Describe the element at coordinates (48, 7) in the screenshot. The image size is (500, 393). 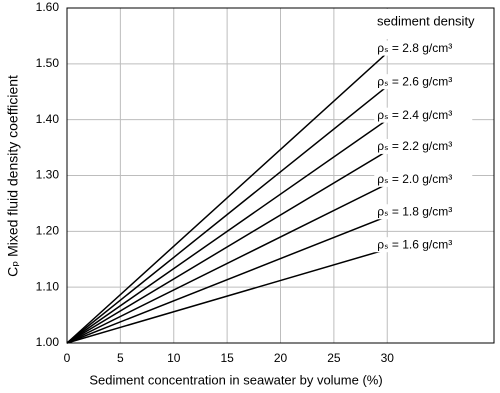
I see `y-tick-label: 1.60` at that location.